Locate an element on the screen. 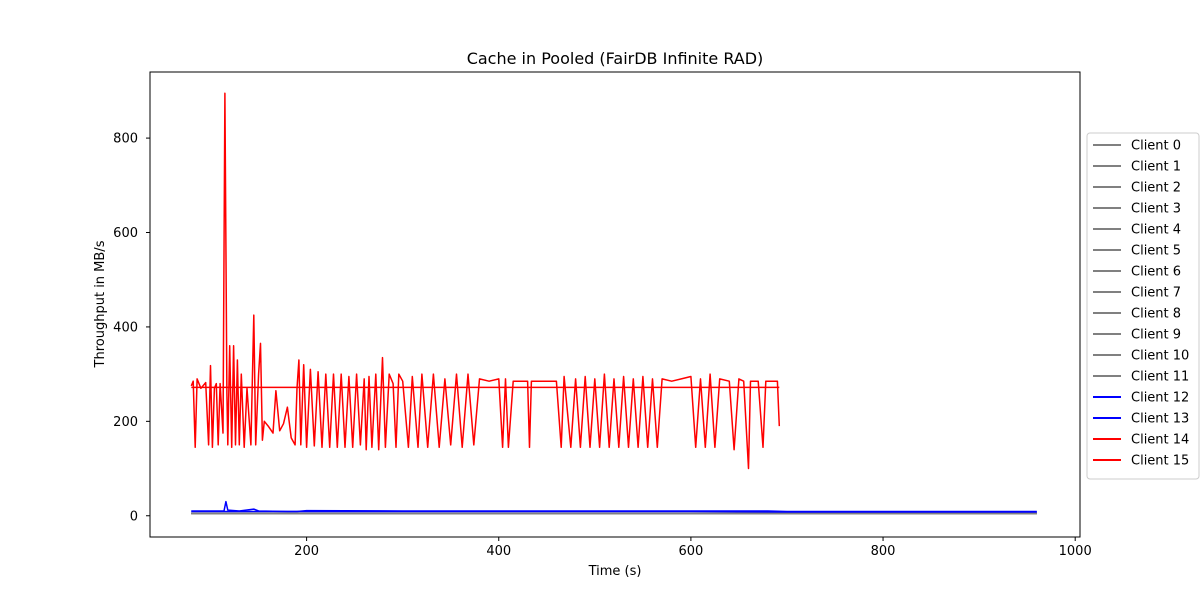 The height and width of the screenshot is (600, 1200). legend-label: Client 10 is located at coordinates (1160, 356).